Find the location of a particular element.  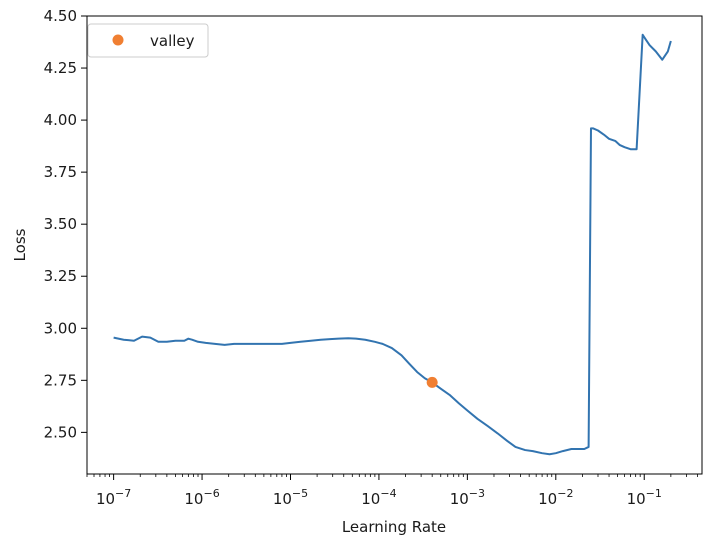

x-tick-label: 10⁻¹ is located at coordinates (644, 497).